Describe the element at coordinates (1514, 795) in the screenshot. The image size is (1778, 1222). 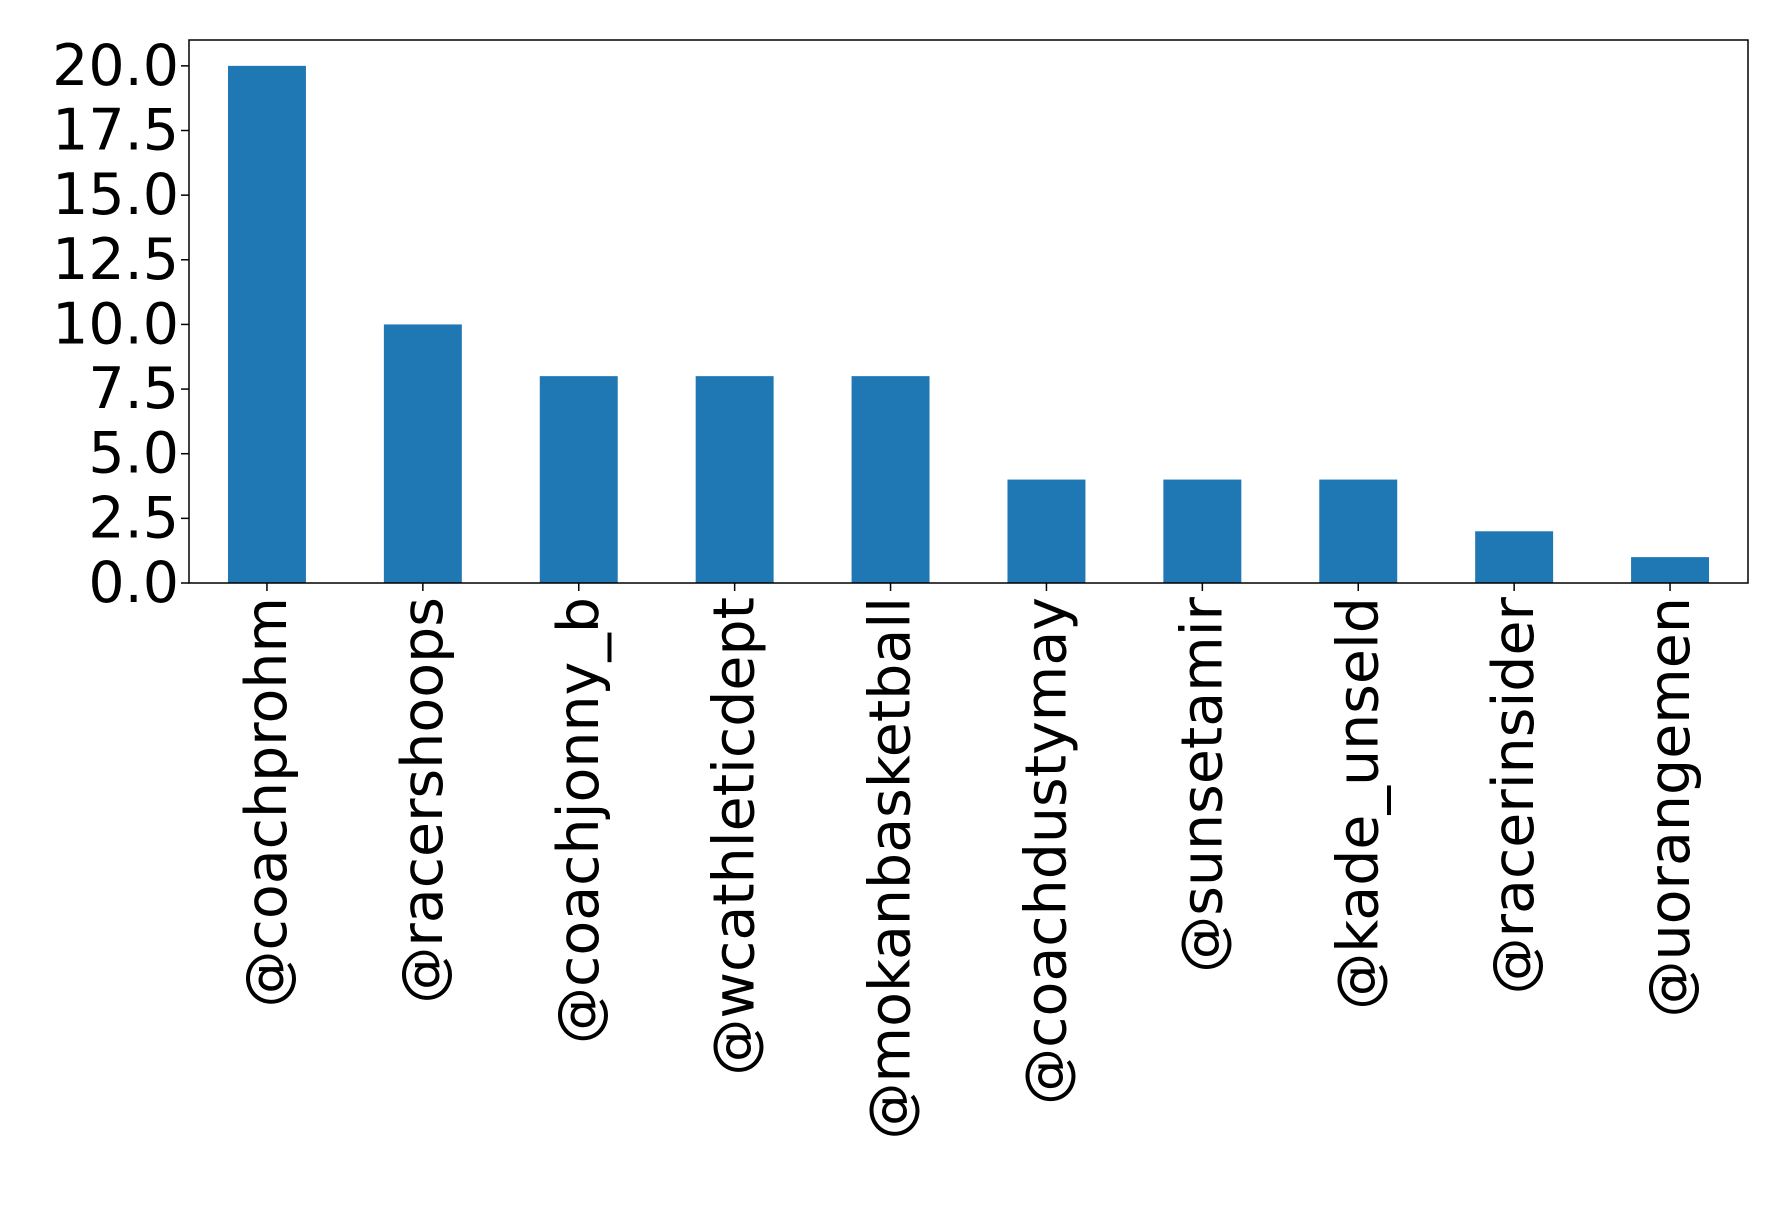
I see `x-tick-label: @racerinsider` at that location.